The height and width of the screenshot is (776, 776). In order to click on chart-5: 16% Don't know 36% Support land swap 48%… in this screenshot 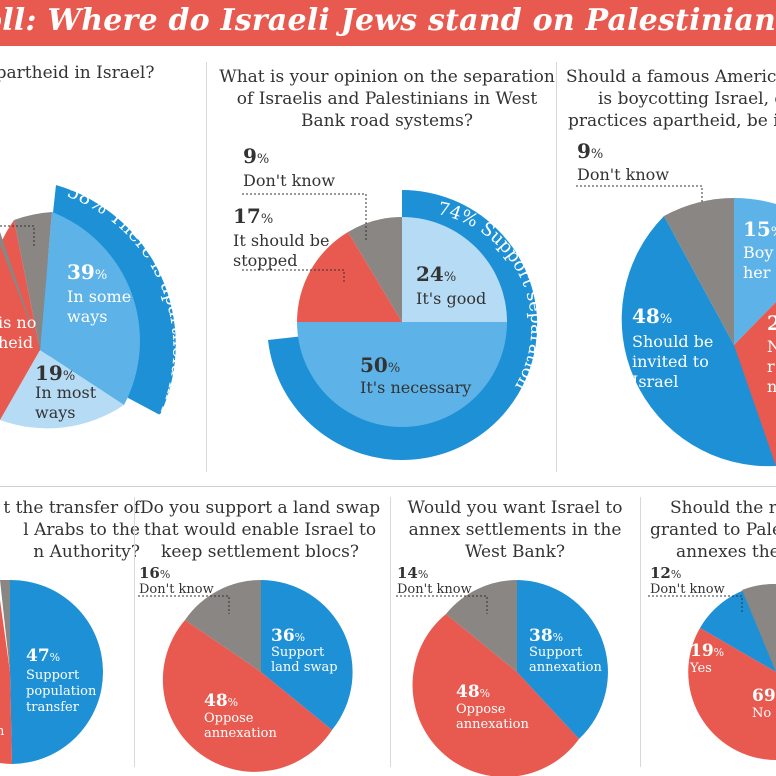, I will do `click(245, 668)`.